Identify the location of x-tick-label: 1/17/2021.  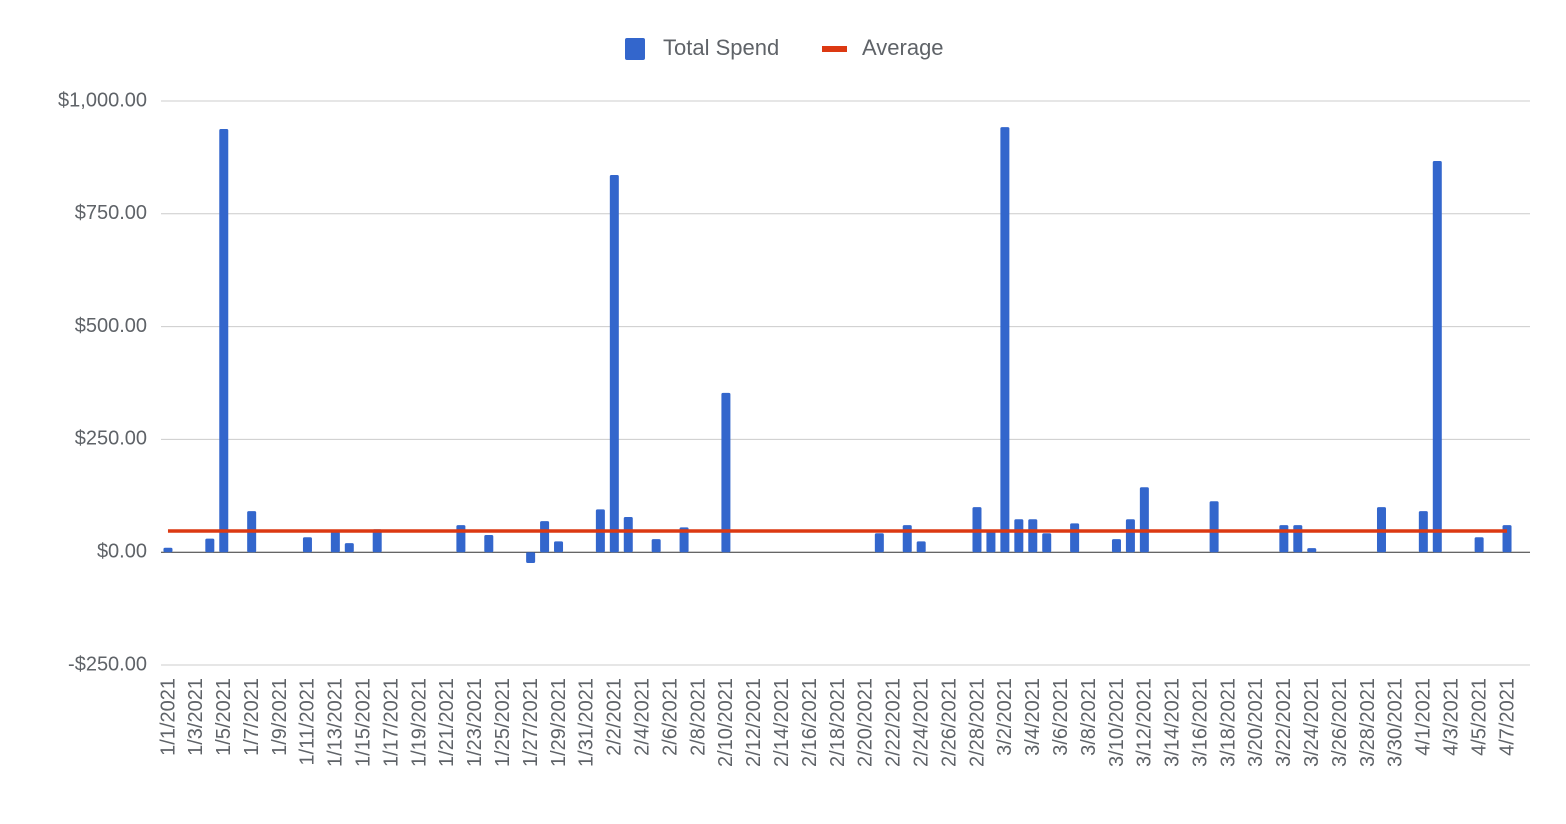
(391, 722).